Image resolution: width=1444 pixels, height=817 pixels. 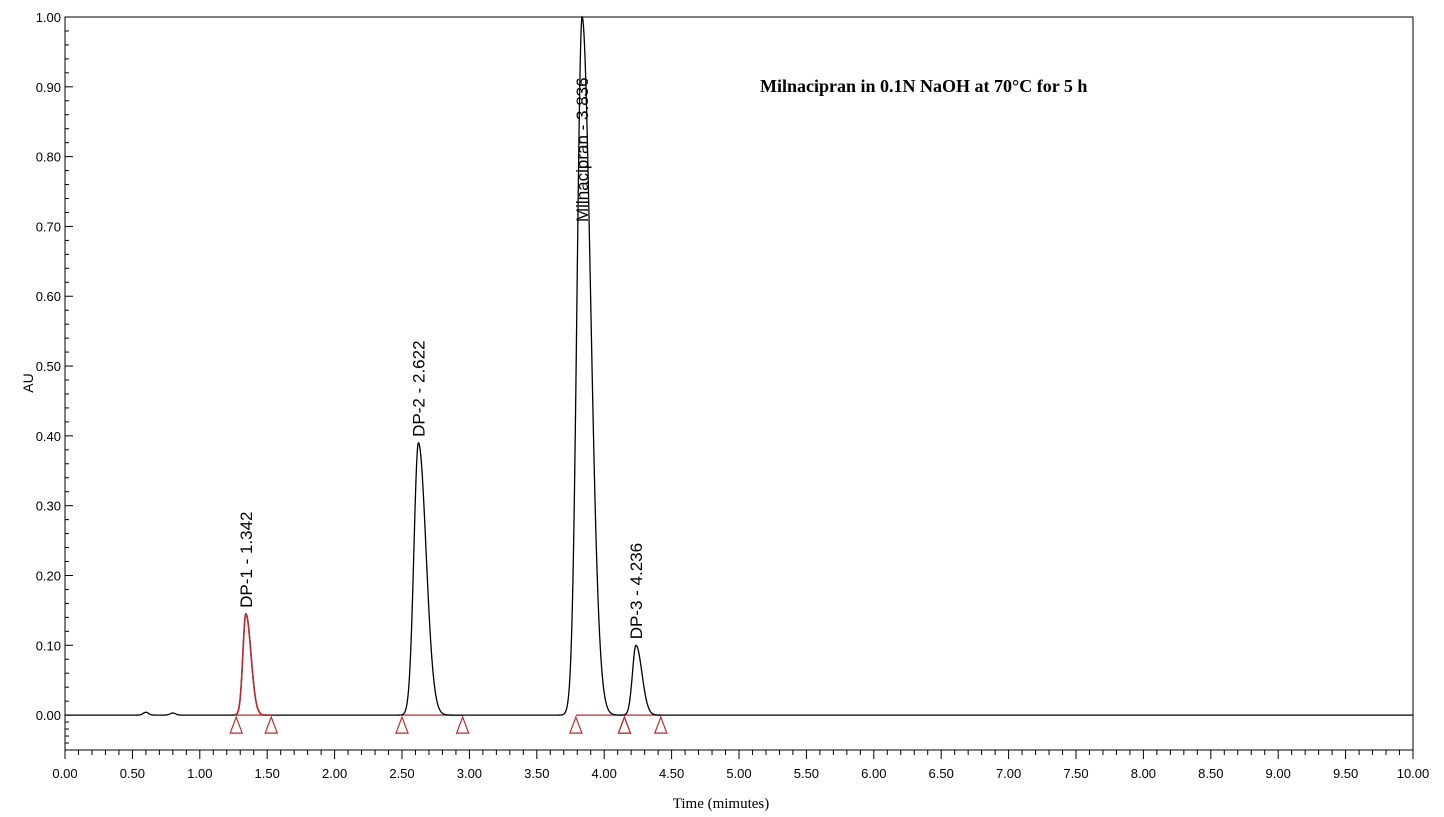 What do you see at coordinates (48, 226) in the screenshot?
I see `y-tick-label: 0.70` at bounding box center [48, 226].